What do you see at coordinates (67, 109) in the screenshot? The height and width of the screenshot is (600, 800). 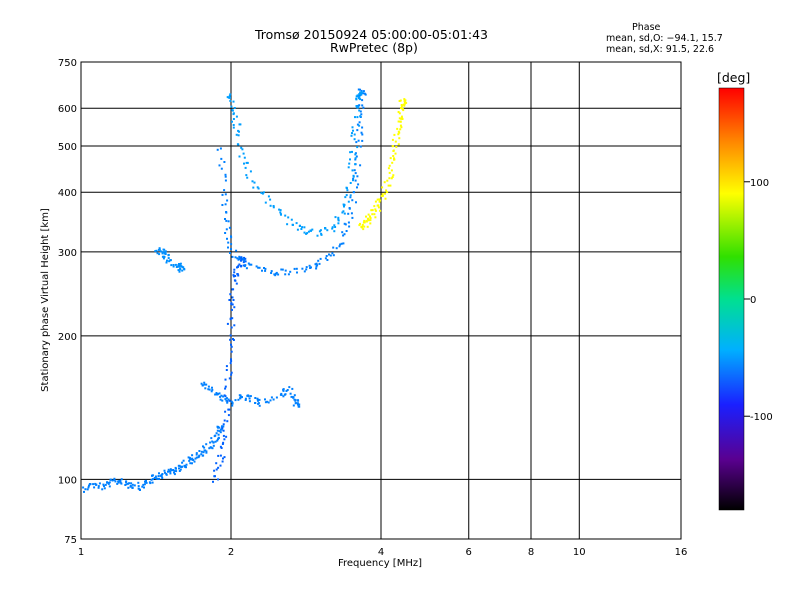 I see `y-tick-label: 600` at bounding box center [67, 109].